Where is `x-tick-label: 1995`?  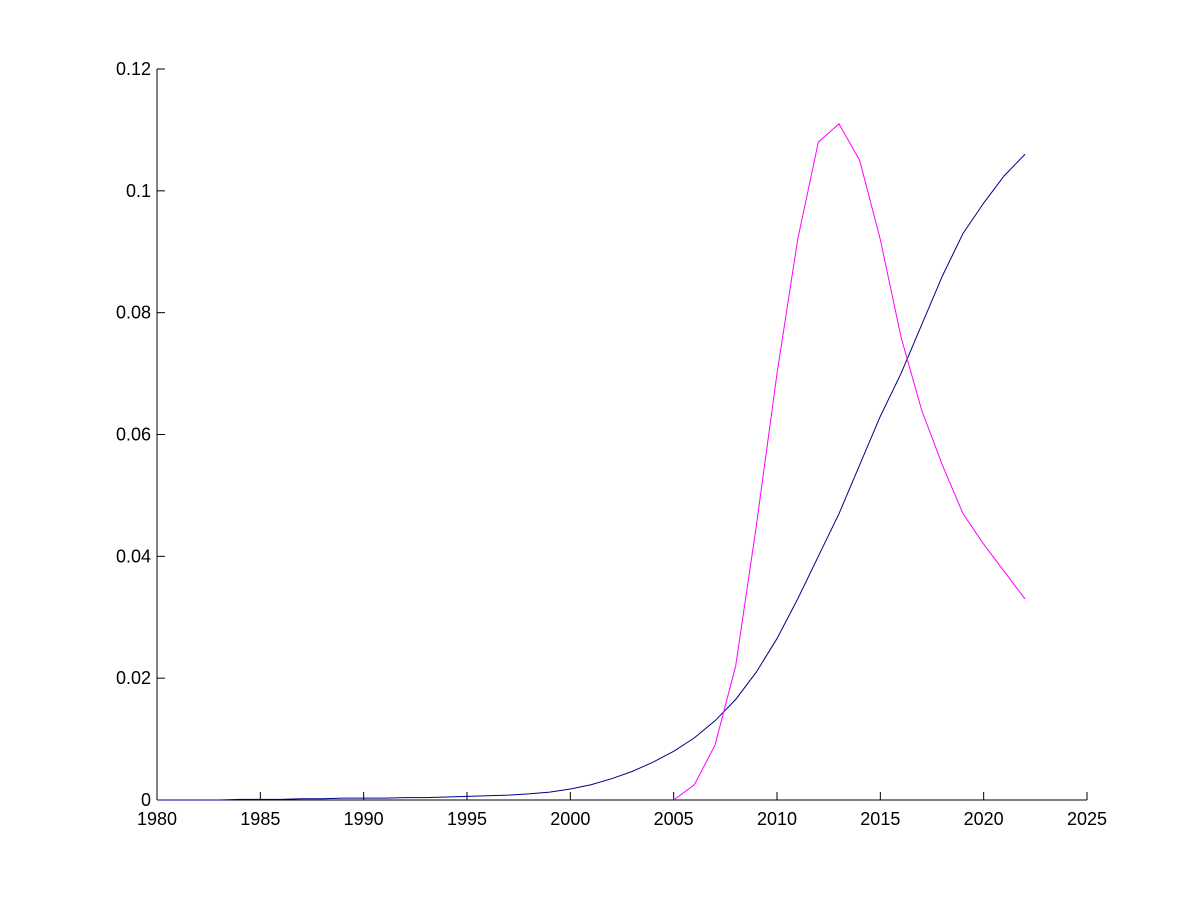 x-tick-label: 1995 is located at coordinates (467, 819).